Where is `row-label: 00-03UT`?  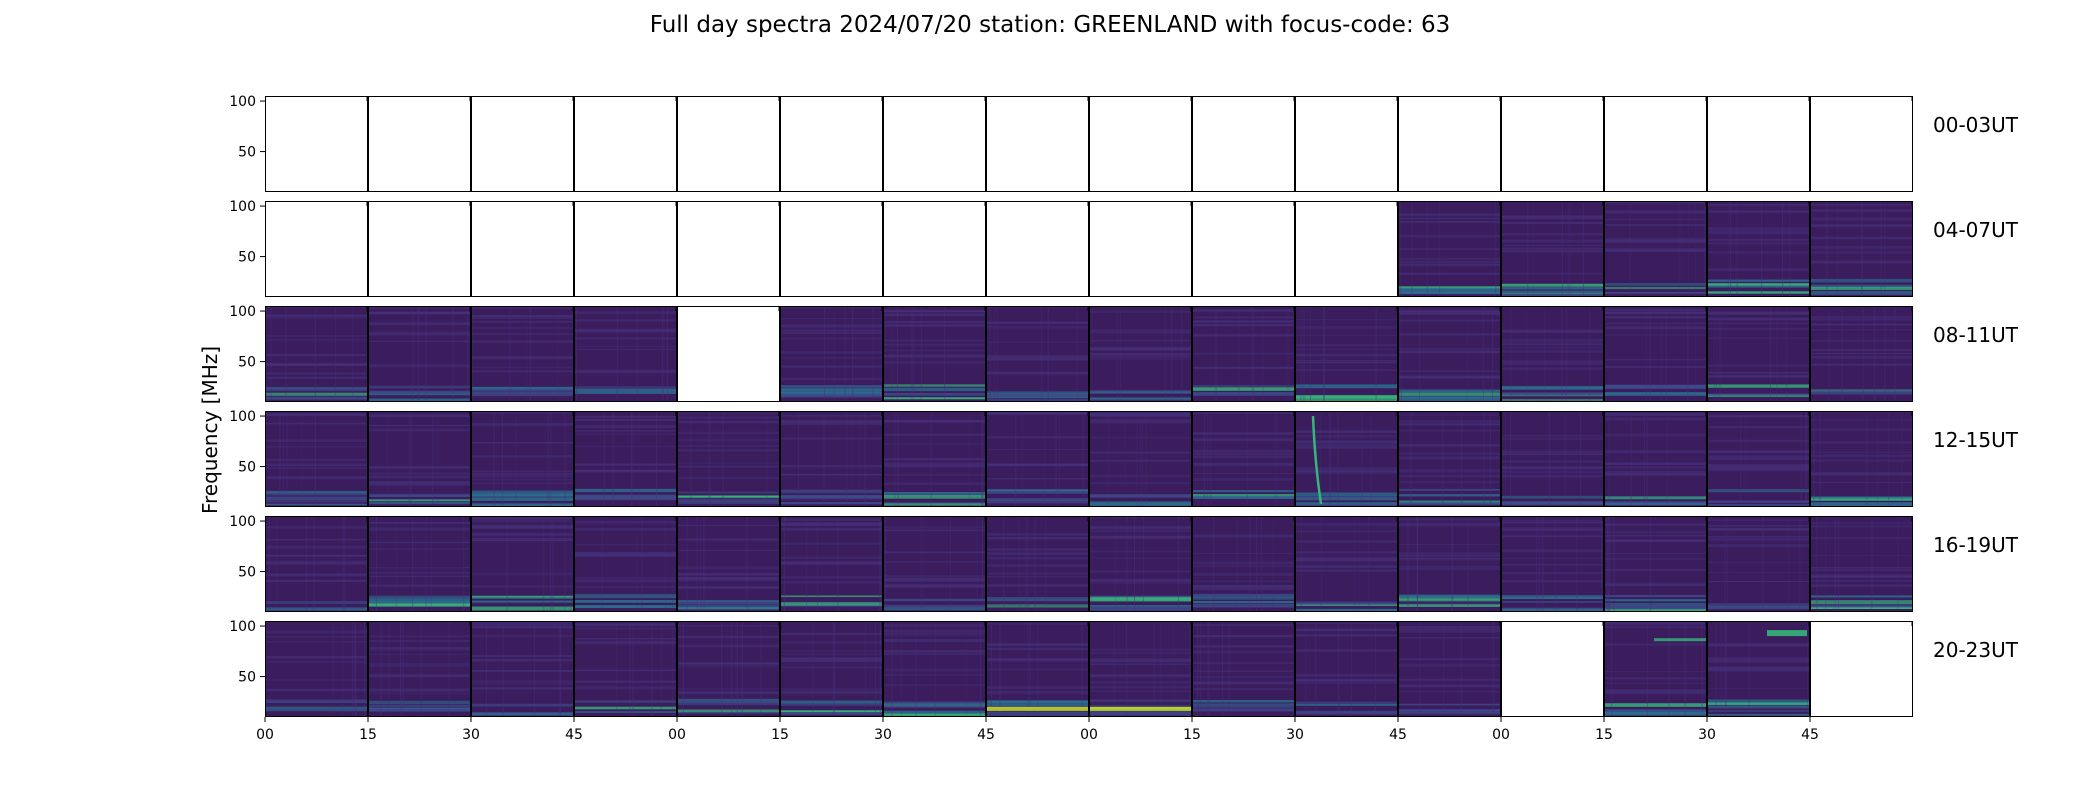 row-label: 00-03UT is located at coordinates (1976, 125).